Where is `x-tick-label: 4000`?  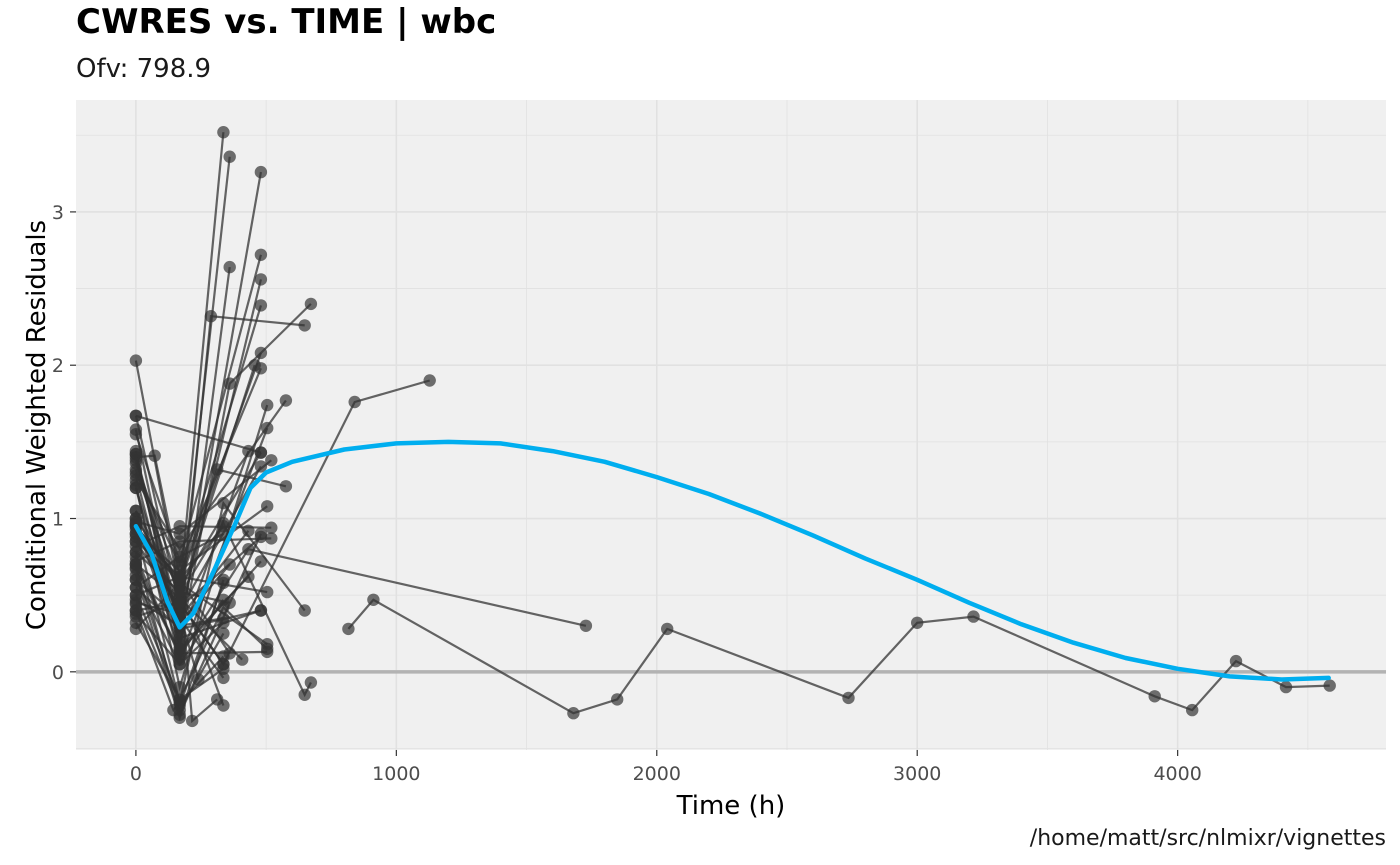
x-tick-label: 4000 is located at coordinates (1177, 774).